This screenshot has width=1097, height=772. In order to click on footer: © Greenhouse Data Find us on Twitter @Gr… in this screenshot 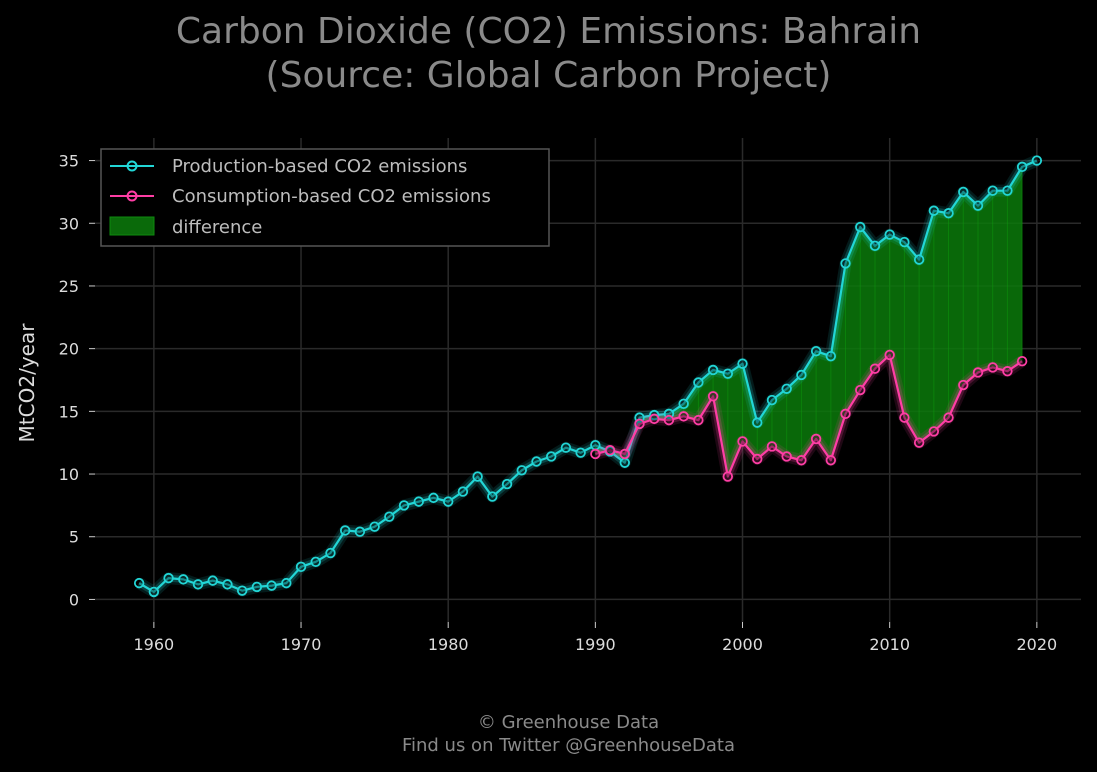, I will do `click(548, 734)`.